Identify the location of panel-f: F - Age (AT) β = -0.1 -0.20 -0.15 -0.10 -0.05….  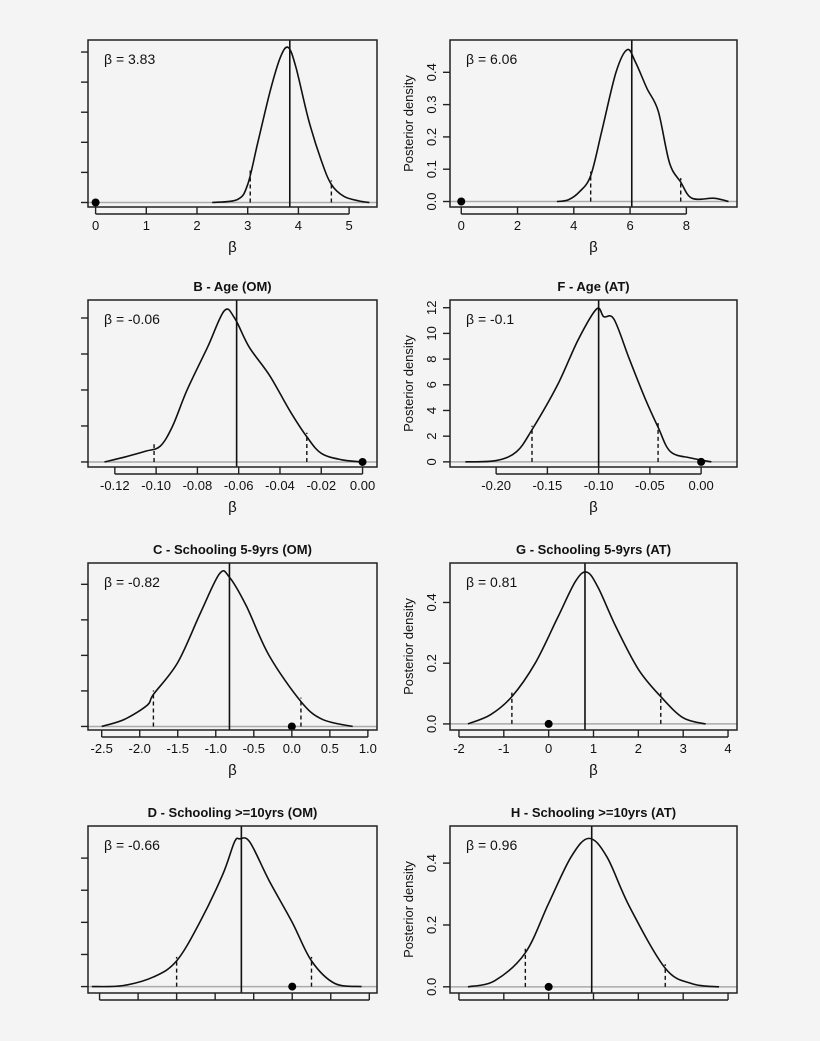
(569, 397).